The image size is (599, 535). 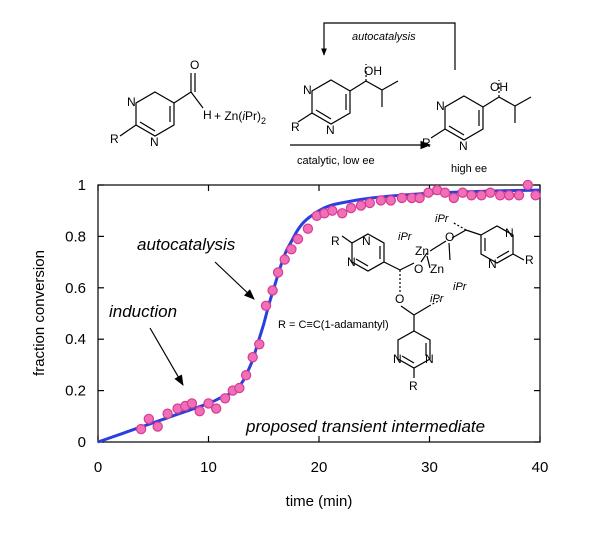 I want to click on product-n1-label: N, so click(x=440, y=106).